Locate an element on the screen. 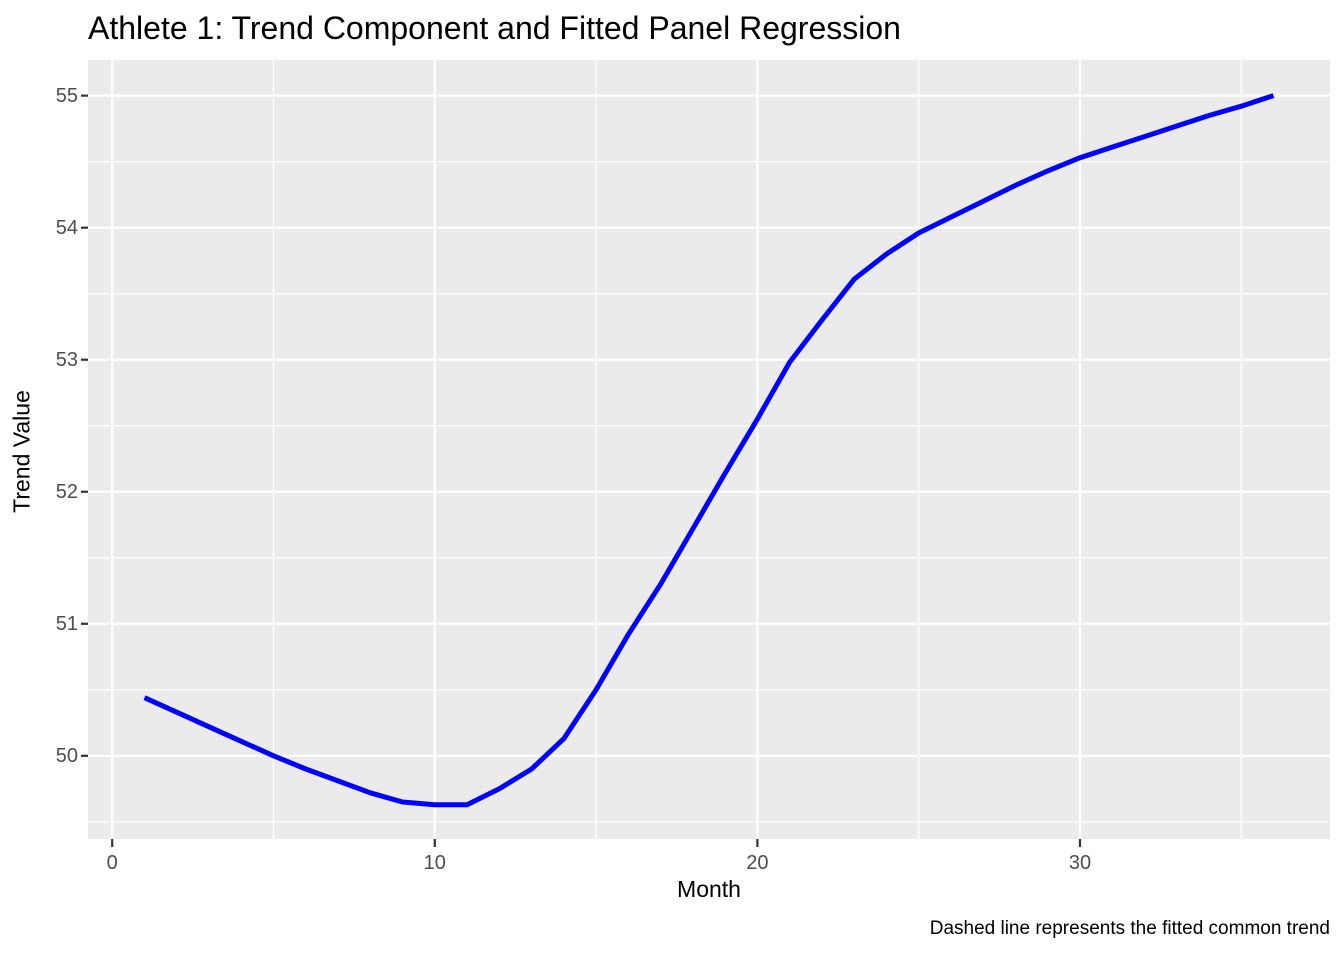  y-tick-label: 50 is located at coordinates (66, 755).